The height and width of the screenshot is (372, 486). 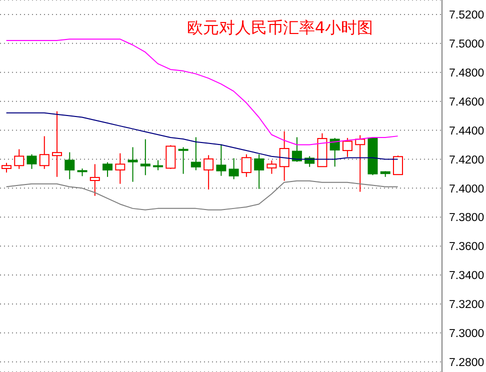 What do you see at coordinates (466, 131) in the screenshot?
I see `y-tick-label: 7.4400` at bounding box center [466, 131].